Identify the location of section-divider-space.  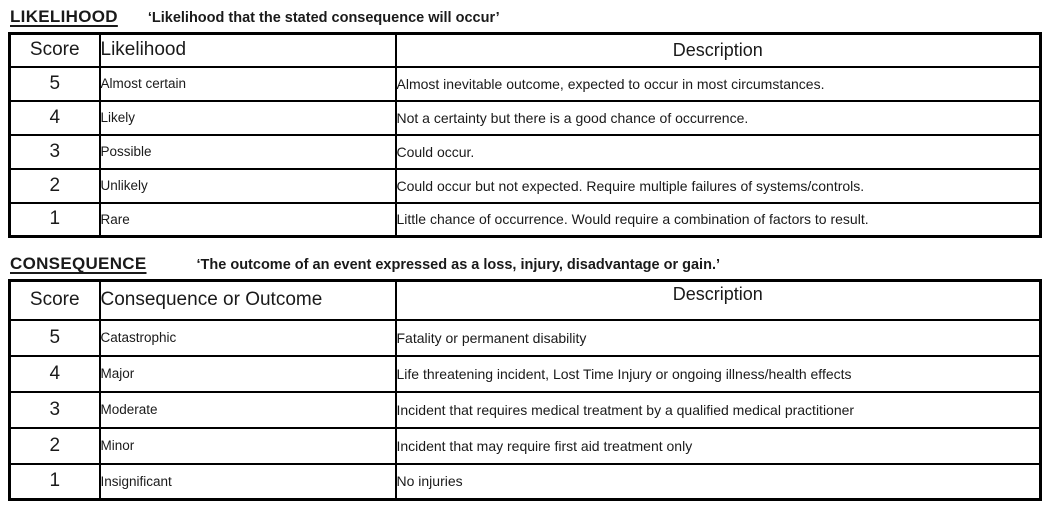
(525, 245).